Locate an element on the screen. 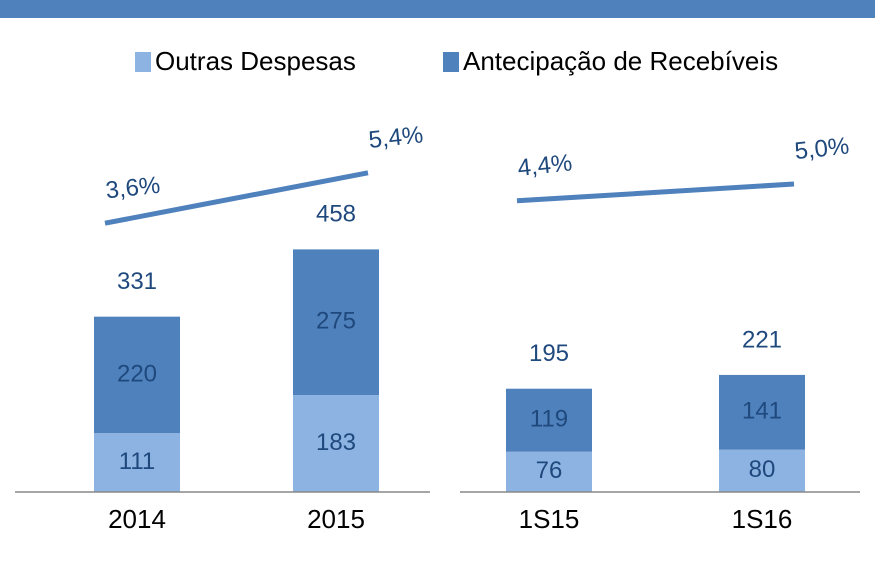 This screenshot has height=586, width=875. value-label: 141 is located at coordinates (762, 411).